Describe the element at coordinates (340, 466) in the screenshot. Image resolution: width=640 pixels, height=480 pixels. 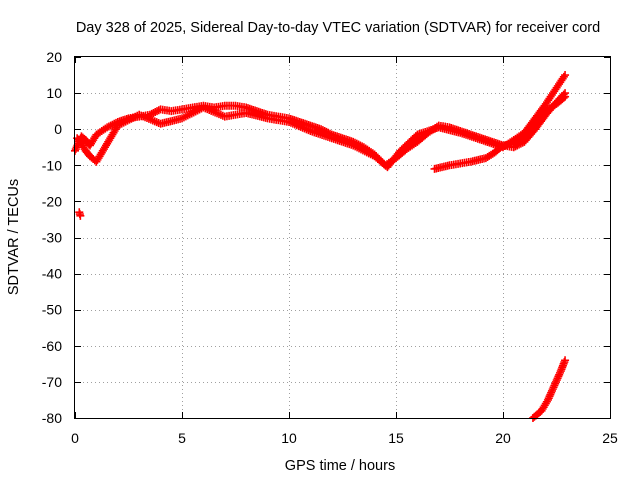
I see `x-axis-label: GPS time / hours` at that location.